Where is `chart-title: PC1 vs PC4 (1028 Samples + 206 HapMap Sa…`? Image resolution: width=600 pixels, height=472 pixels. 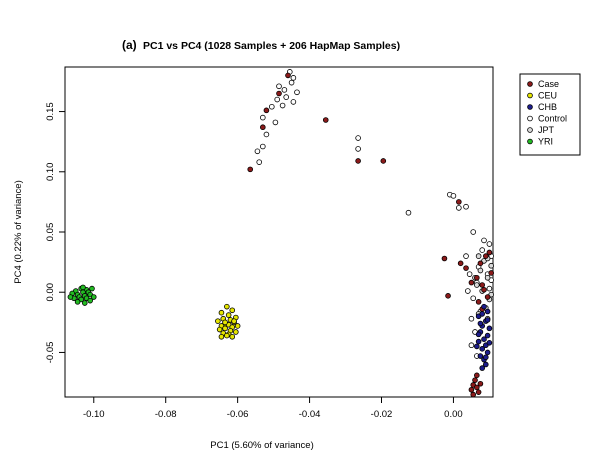 chart-title: PC1 vs PC4 (1028 Samples + 206 HapMap Sa… is located at coordinates (271, 46).